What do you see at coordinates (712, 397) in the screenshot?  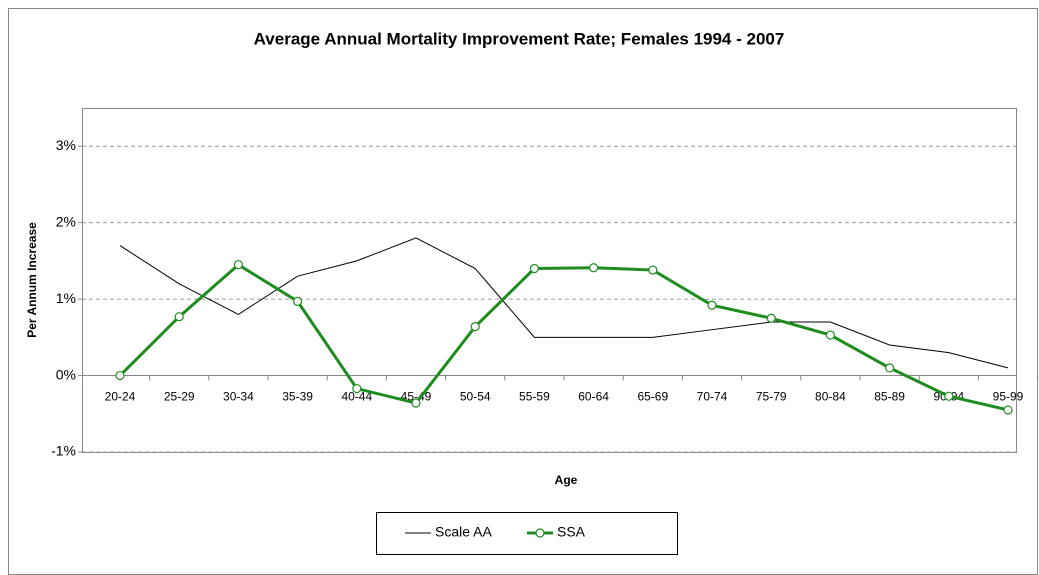 I see `x-tick-label: 70-74` at bounding box center [712, 397].